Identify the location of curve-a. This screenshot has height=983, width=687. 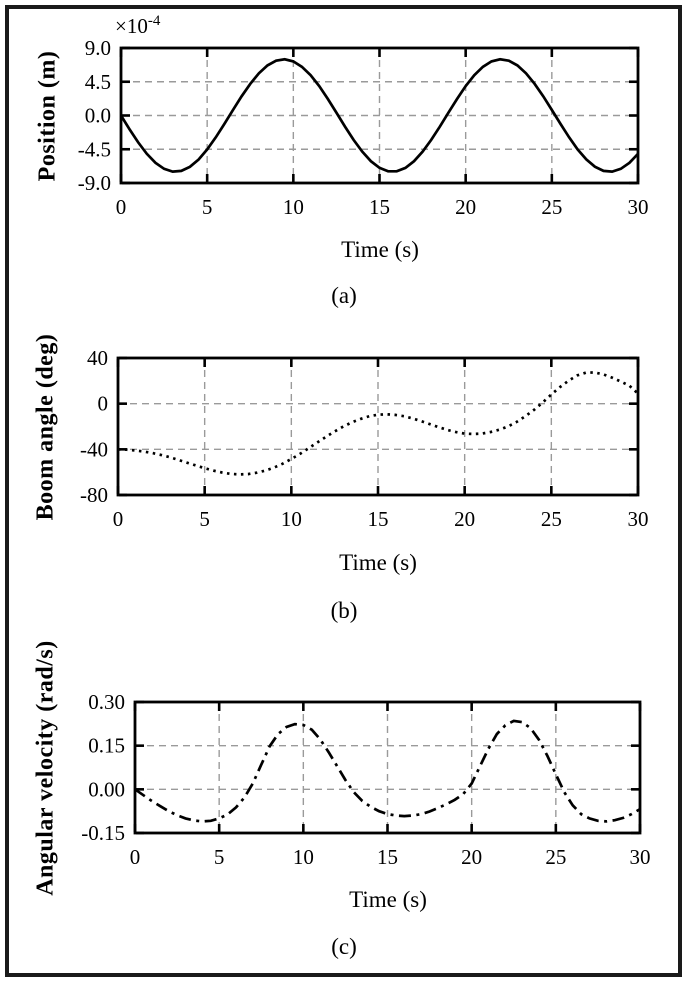
(379, 115).